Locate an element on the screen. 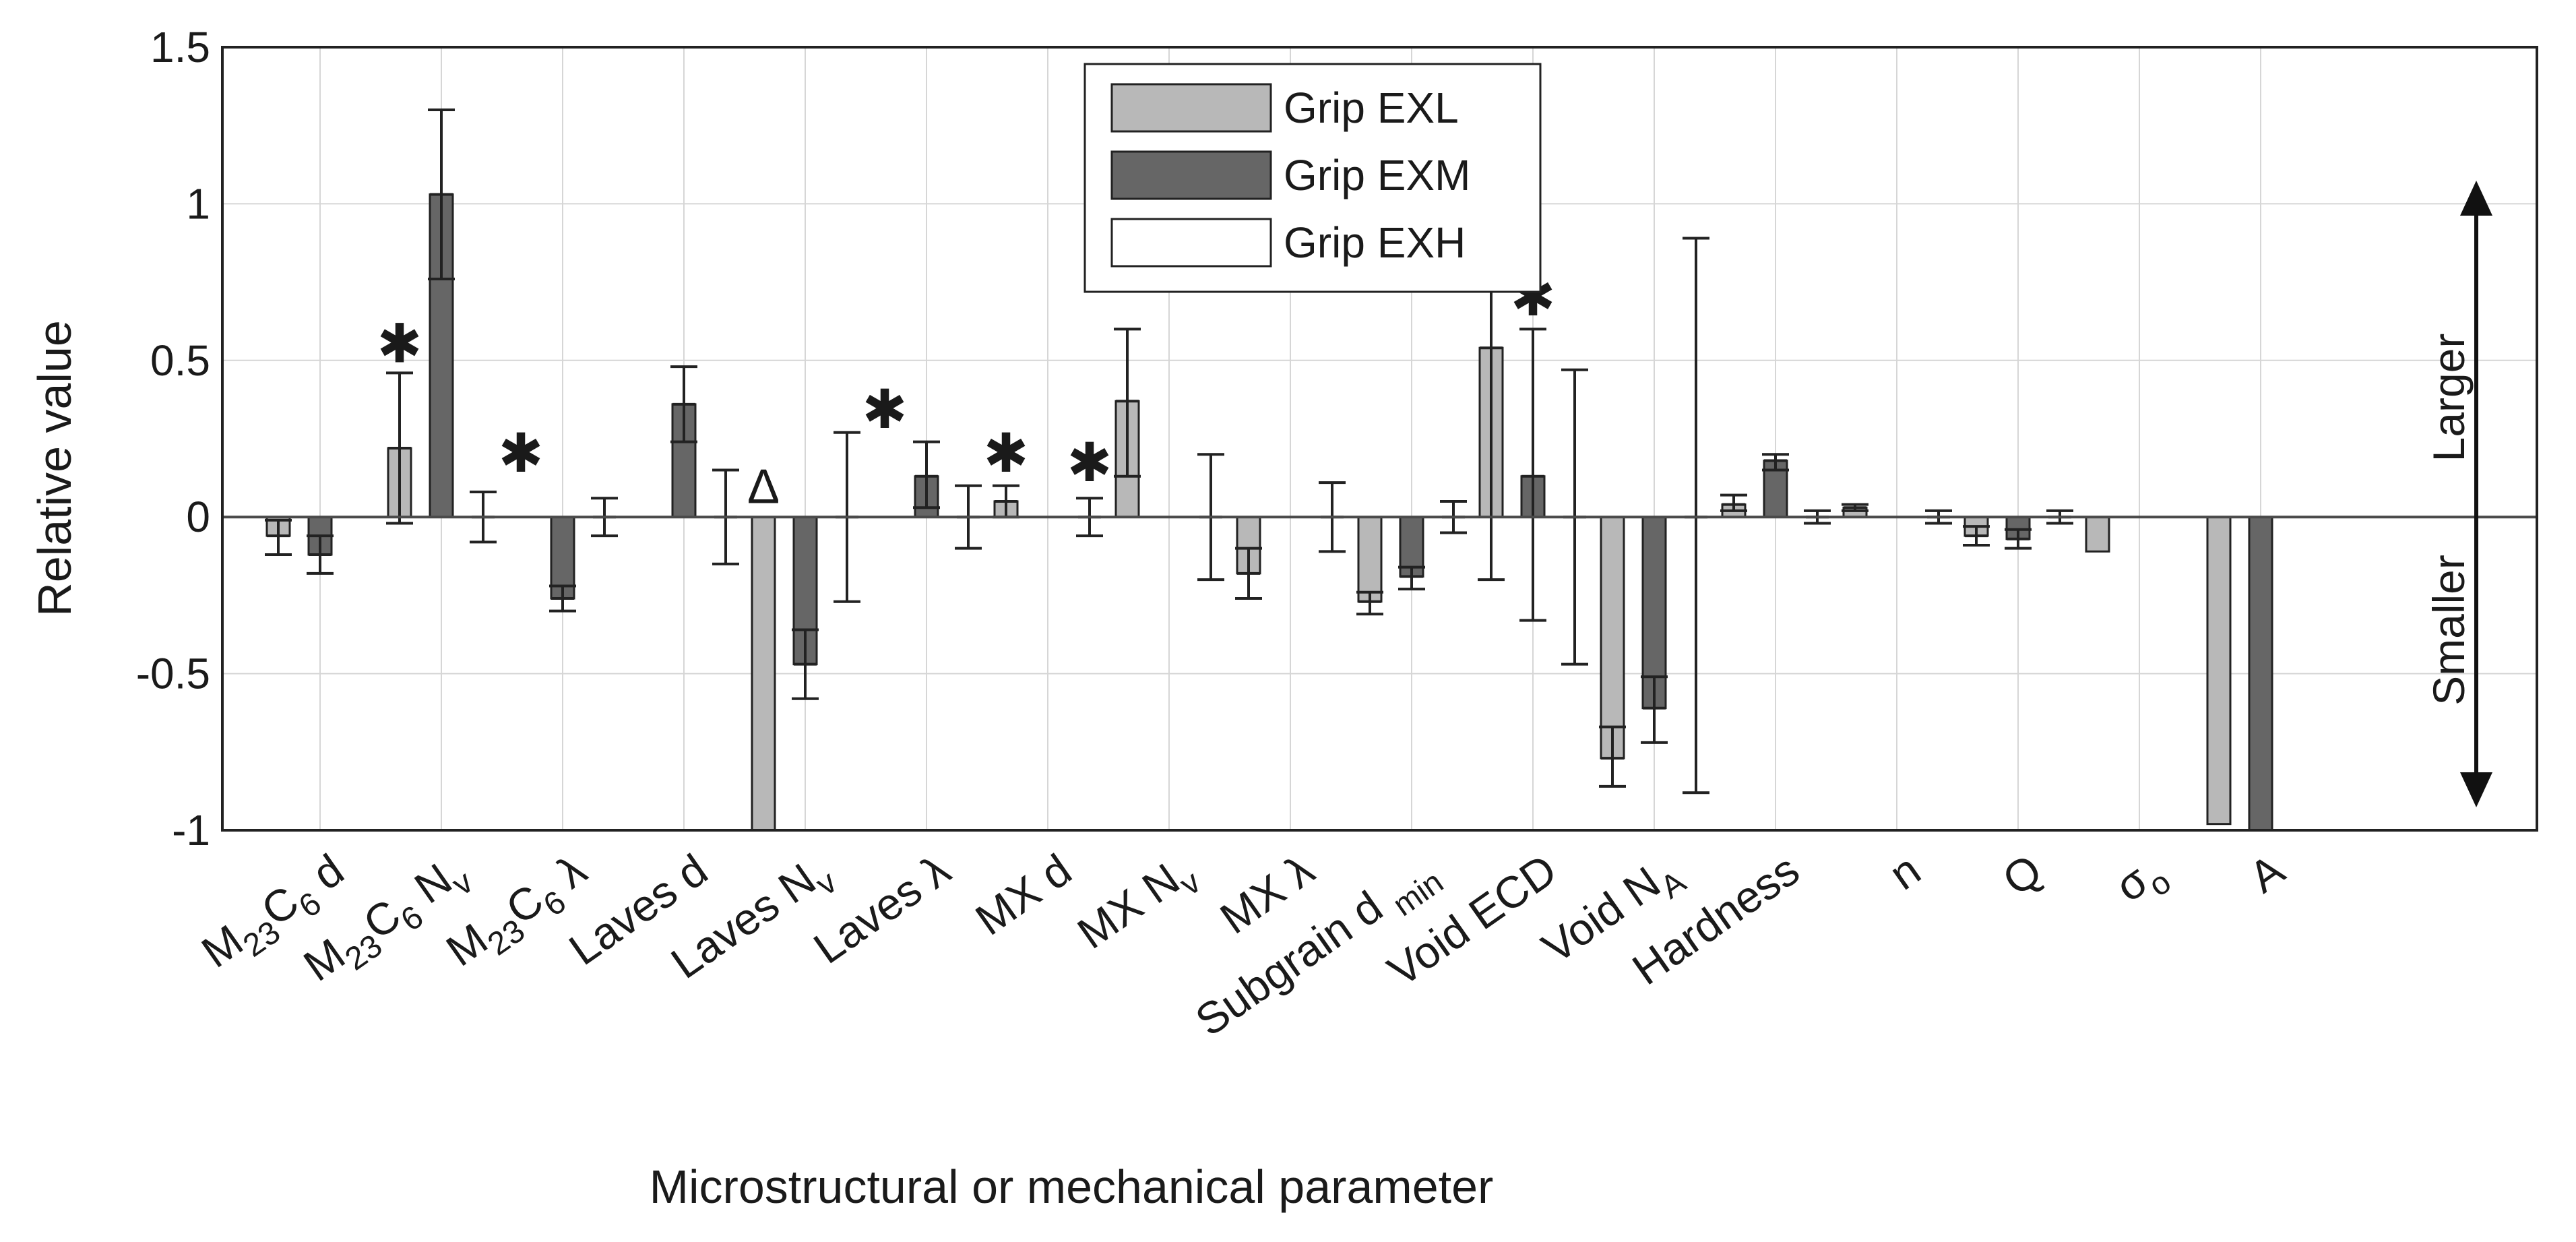  category-label: A is located at coordinates (2267, 873).